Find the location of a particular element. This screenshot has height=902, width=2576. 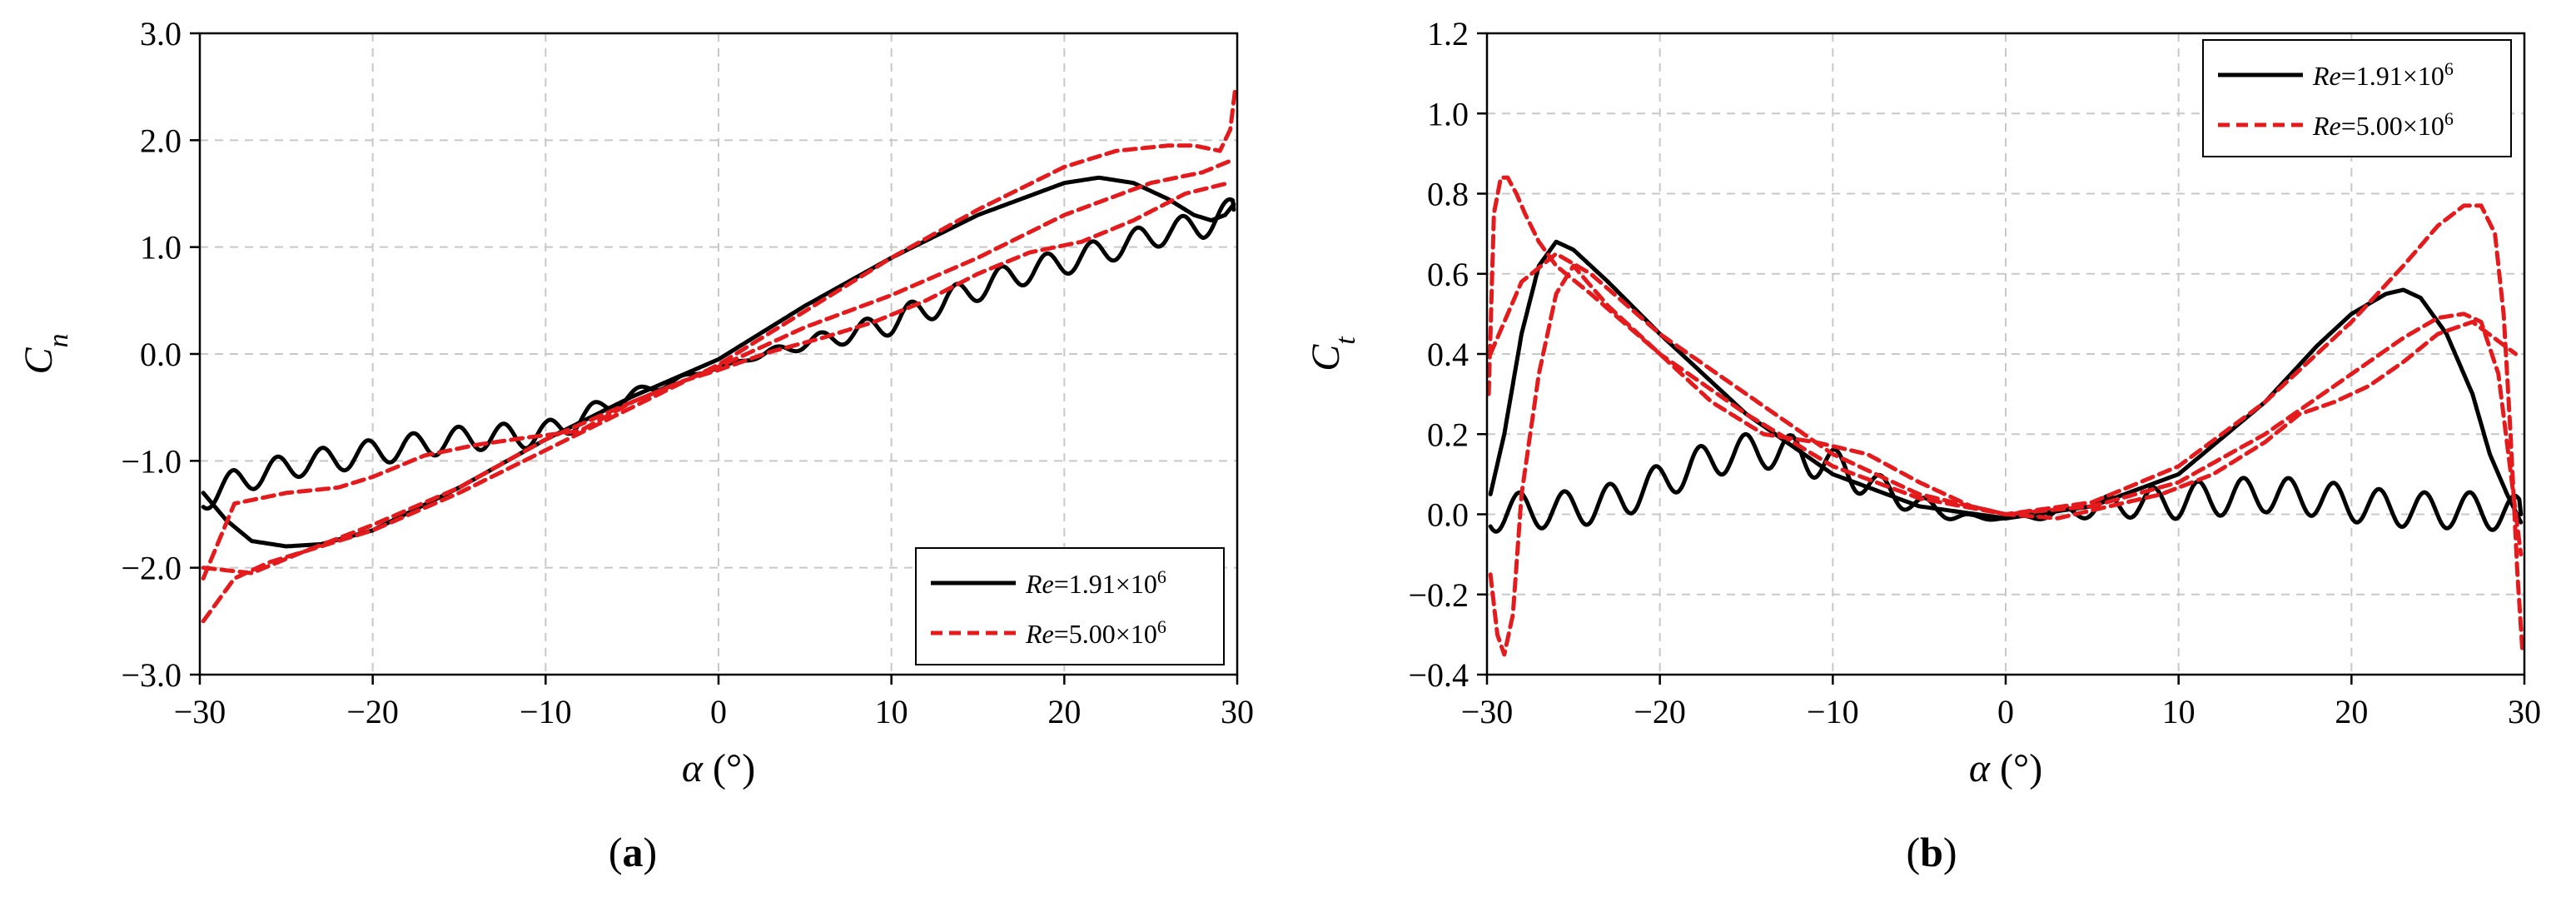

y-tick-label: 0.2 is located at coordinates (1448, 435).